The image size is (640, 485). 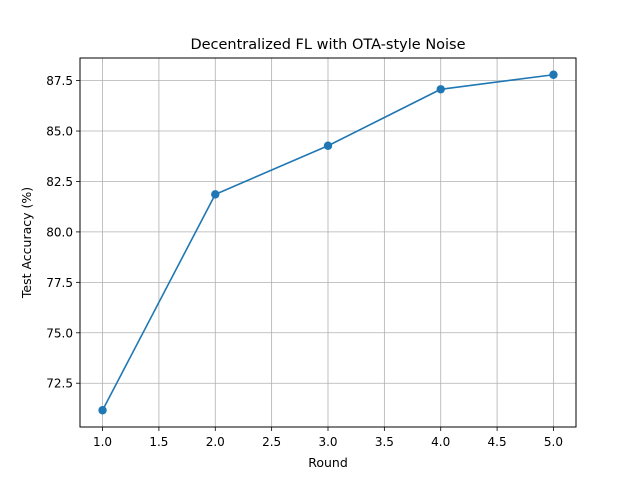 What do you see at coordinates (59, 132) in the screenshot?
I see `y-tick-label: 85.0` at bounding box center [59, 132].